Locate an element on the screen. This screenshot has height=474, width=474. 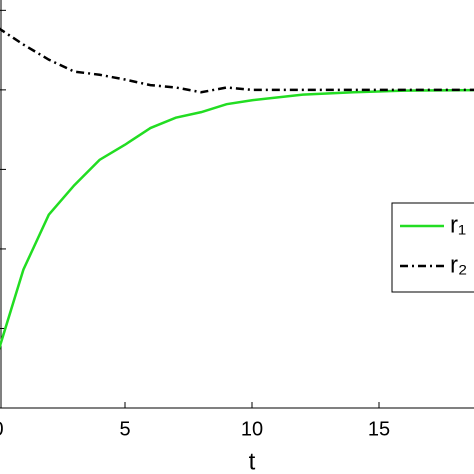
legend: r₁ r₂ is located at coordinates (432, 247).